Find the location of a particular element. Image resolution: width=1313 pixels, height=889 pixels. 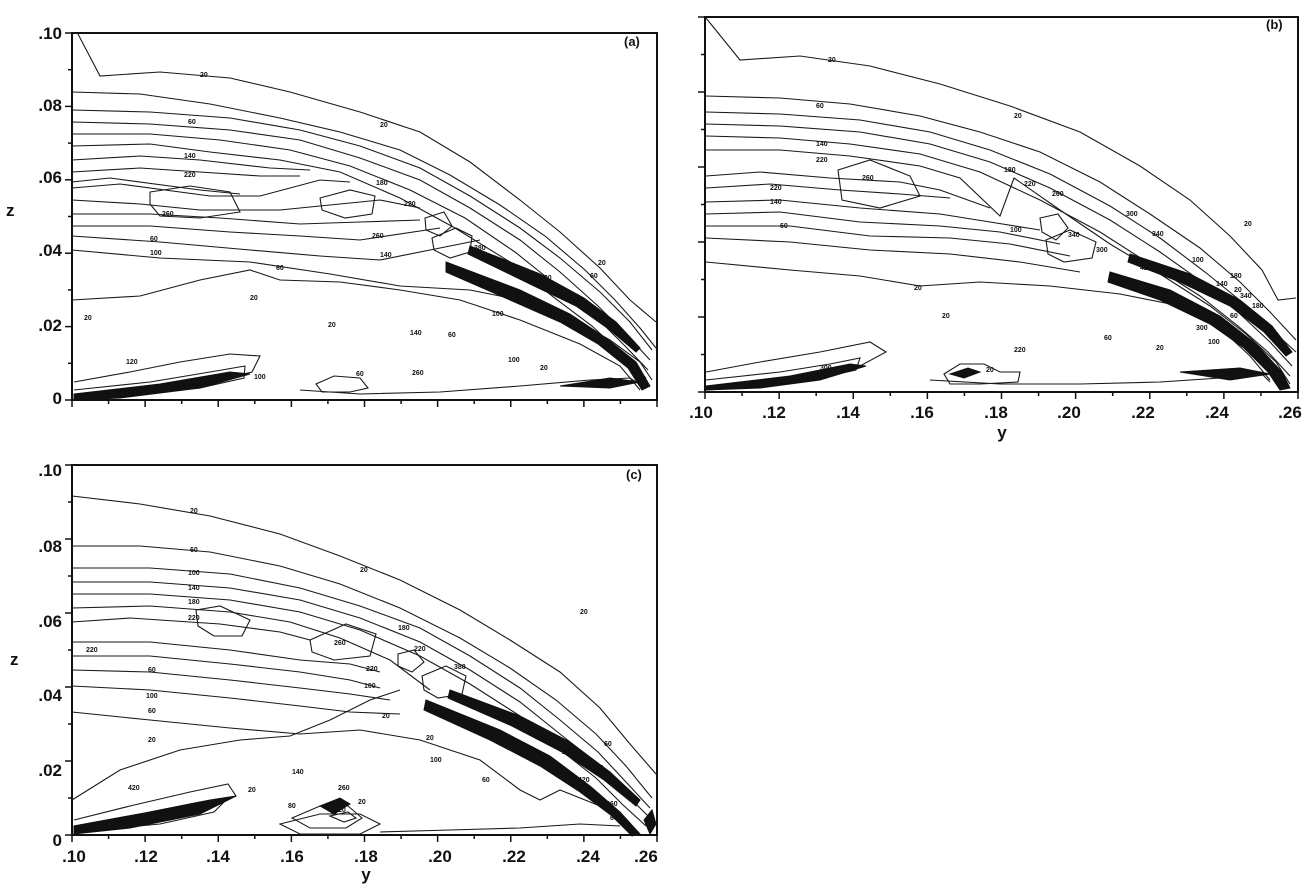

y-tick-label: .06 is located at coordinates (50, 177).